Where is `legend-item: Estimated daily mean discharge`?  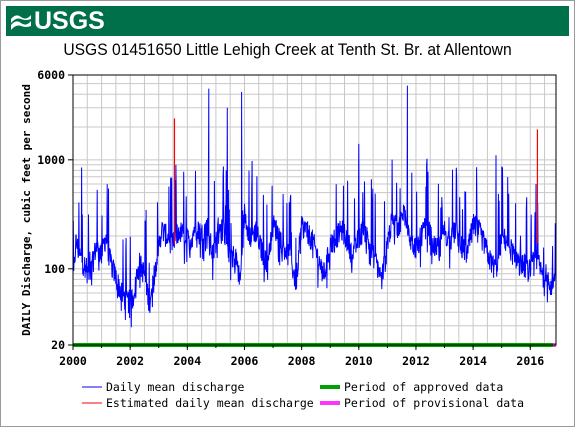 legend-item: Estimated daily mean discharge is located at coordinates (198, 403).